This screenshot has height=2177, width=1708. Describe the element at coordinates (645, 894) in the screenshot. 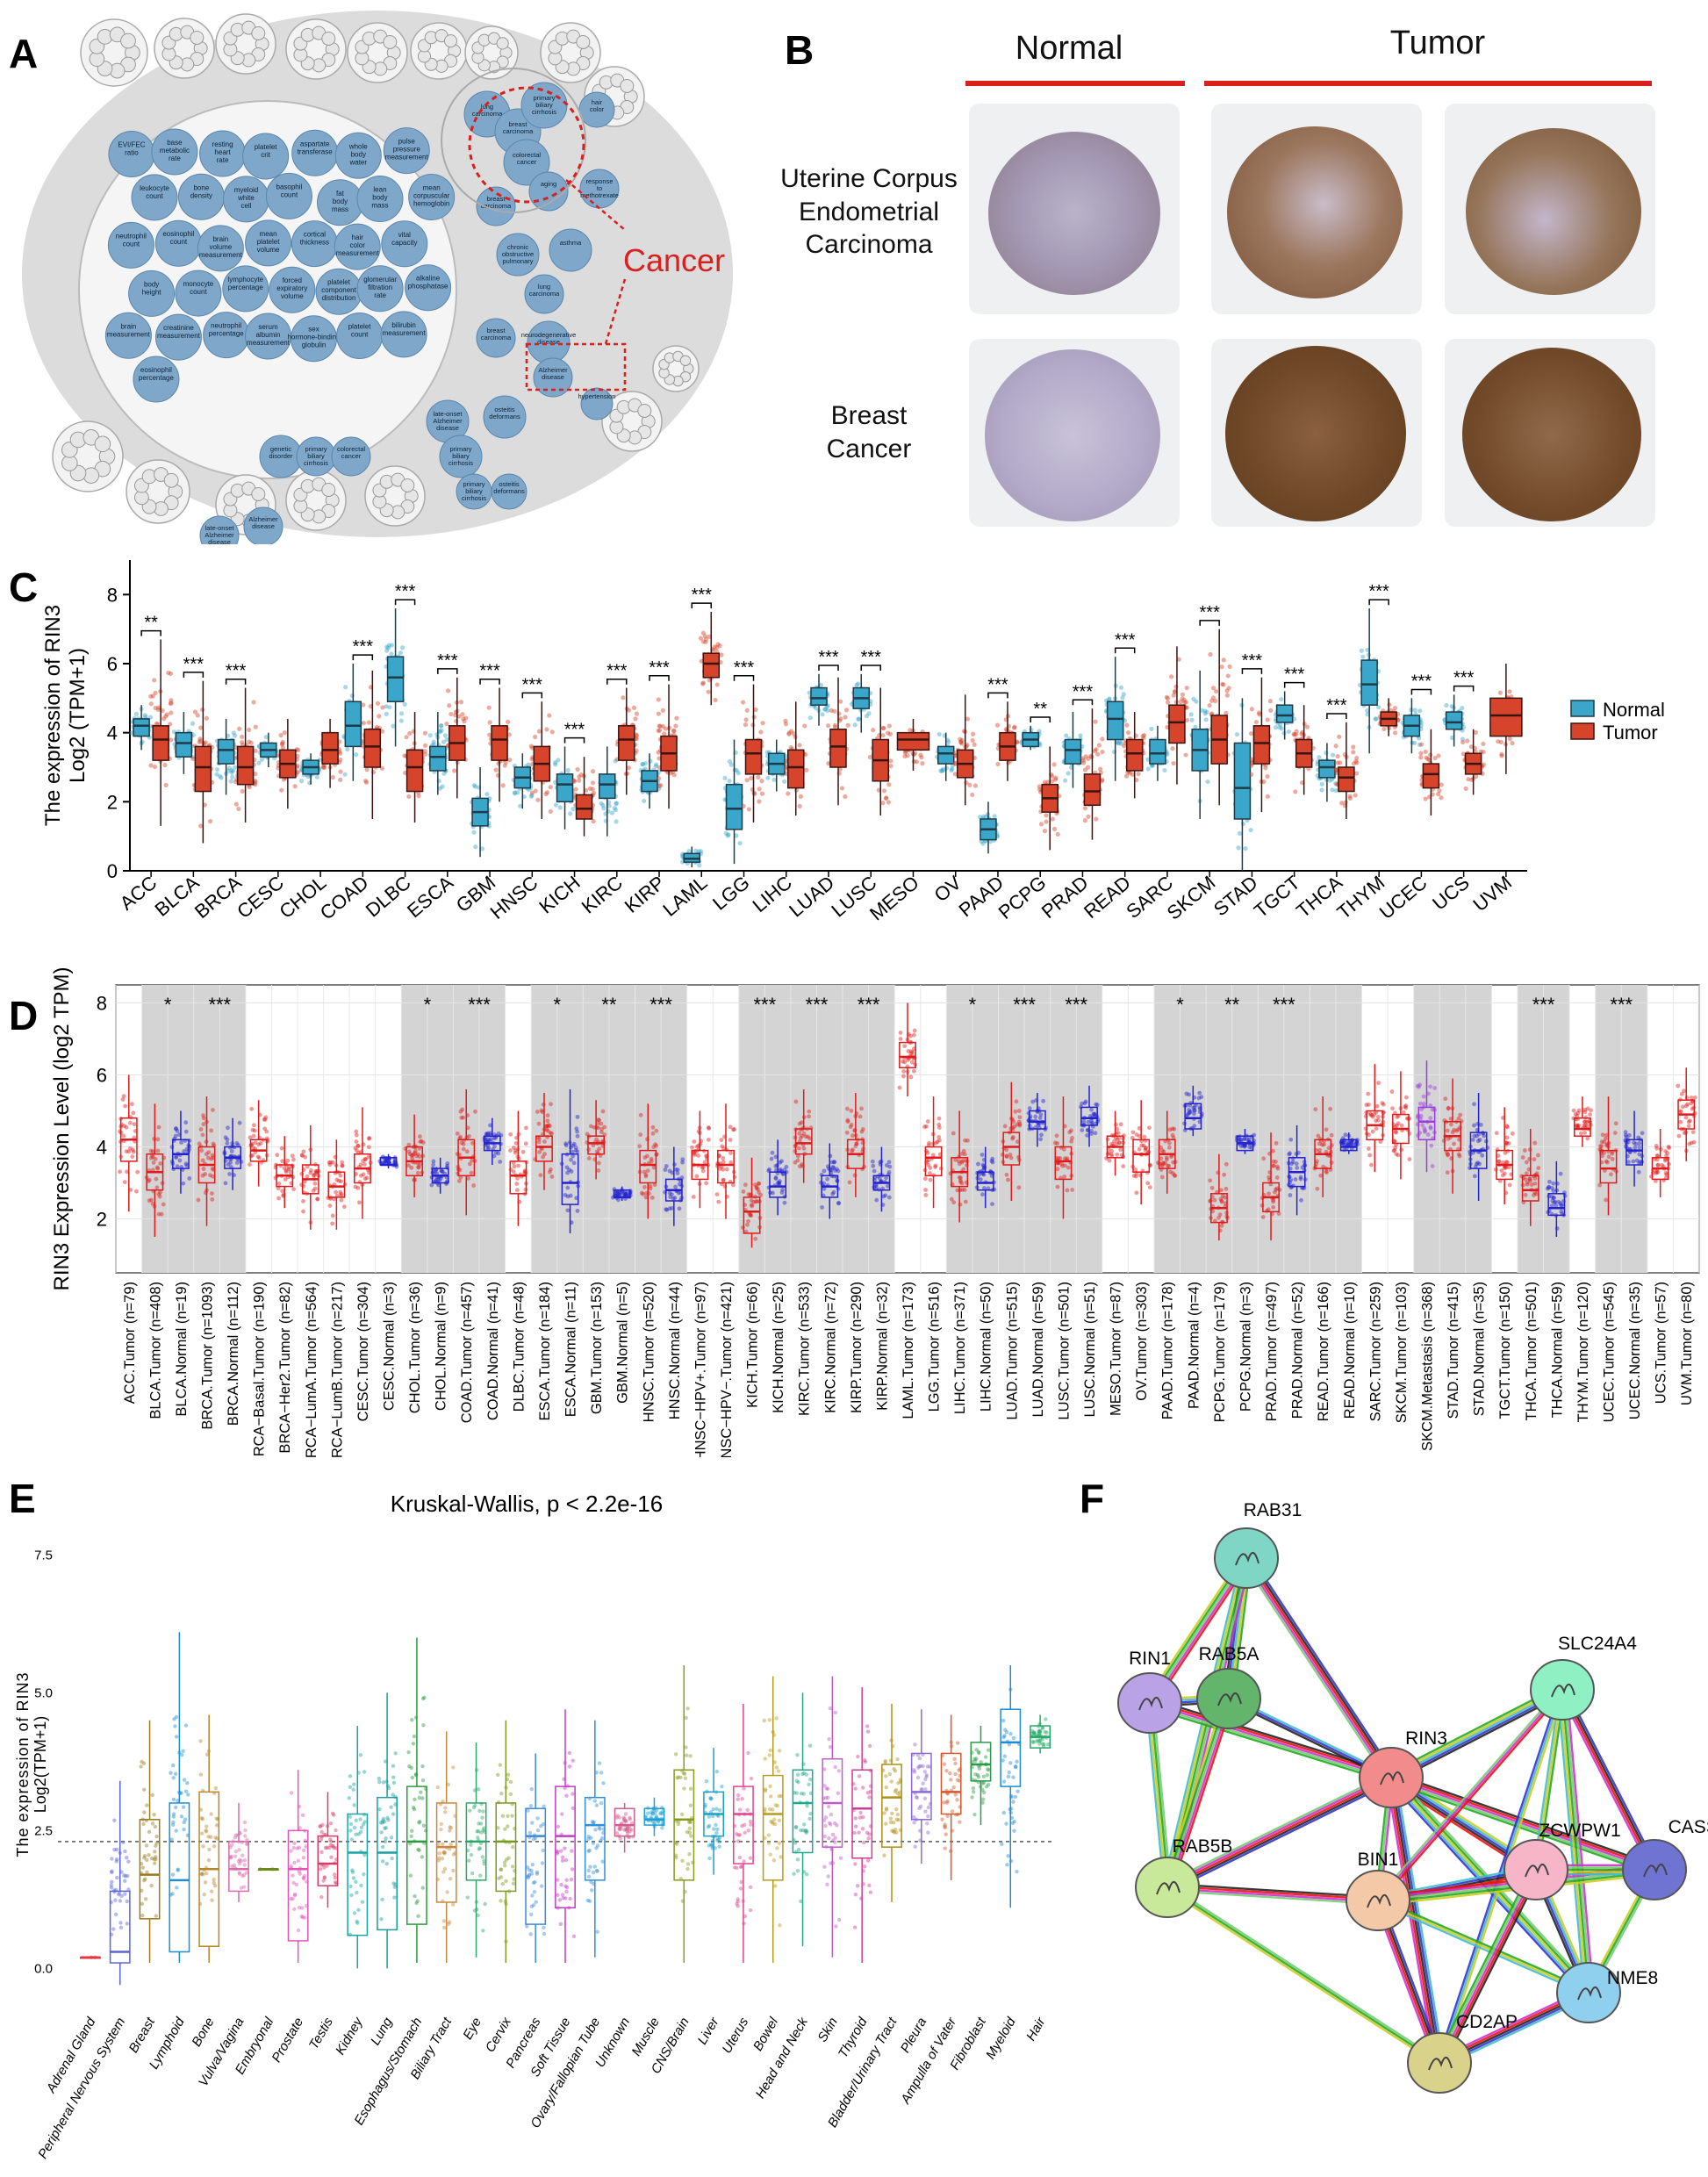

I see `x-tick-label: KIRP` at that location.